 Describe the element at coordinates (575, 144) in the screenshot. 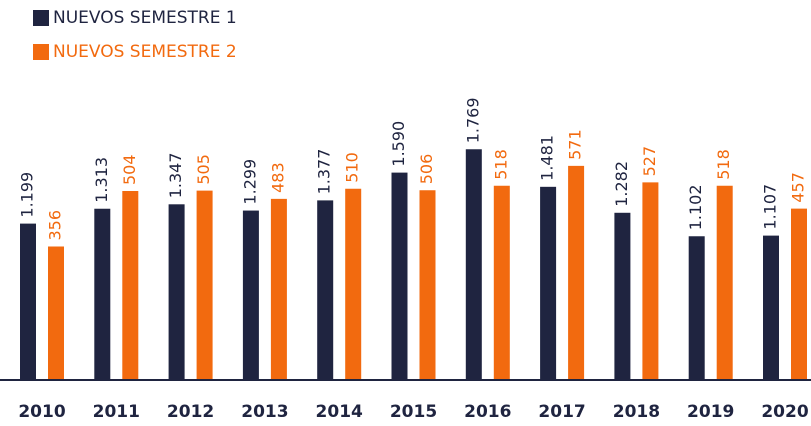

I see `value-label: 571` at that location.